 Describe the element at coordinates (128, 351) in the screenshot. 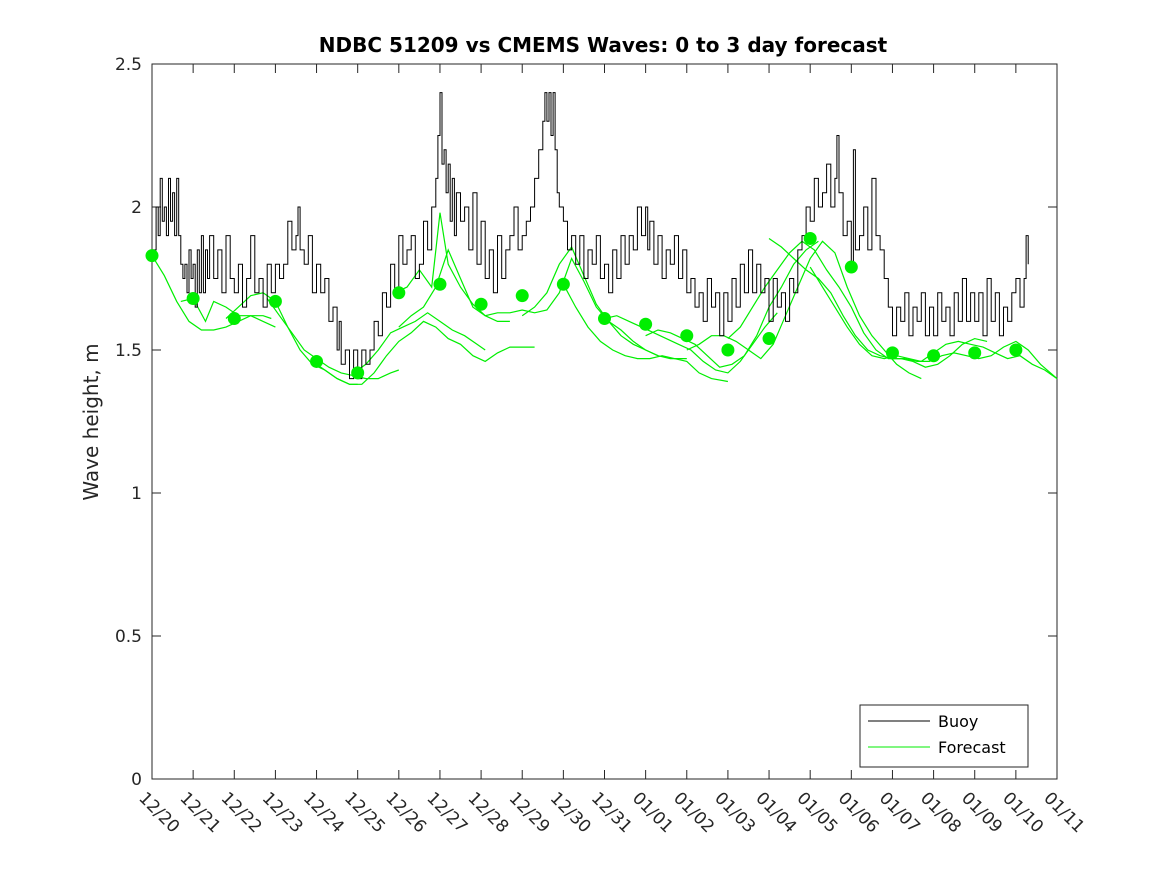

I see `y-tick-label: 1.5` at that location.